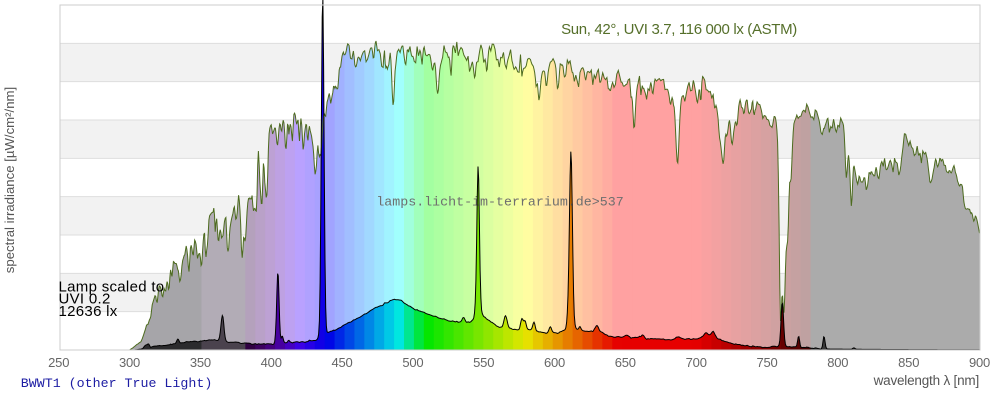 The height and width of the screenshot is (405, 1000). Describe the element at coordinates (412, 362) in the screenshot. I see `svg-text: 500` at that location.